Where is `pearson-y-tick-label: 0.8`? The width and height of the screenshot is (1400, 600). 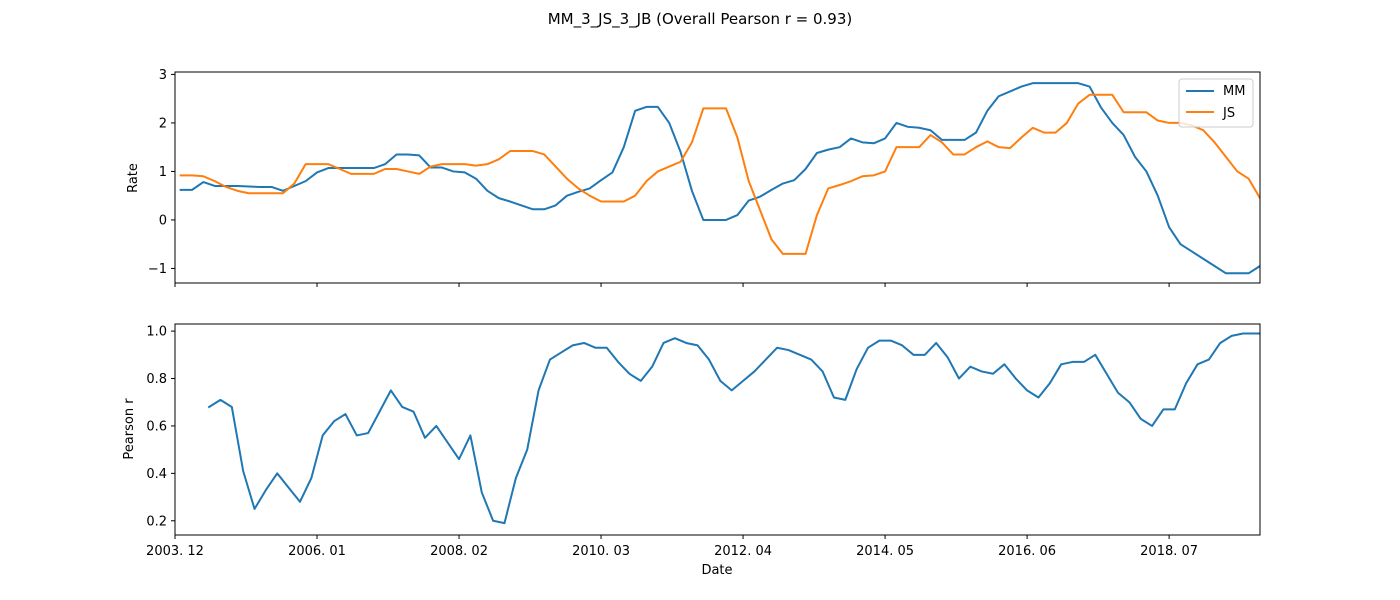
pearson-y-tick-label: 0.8 is located at coordinates (156, 379).